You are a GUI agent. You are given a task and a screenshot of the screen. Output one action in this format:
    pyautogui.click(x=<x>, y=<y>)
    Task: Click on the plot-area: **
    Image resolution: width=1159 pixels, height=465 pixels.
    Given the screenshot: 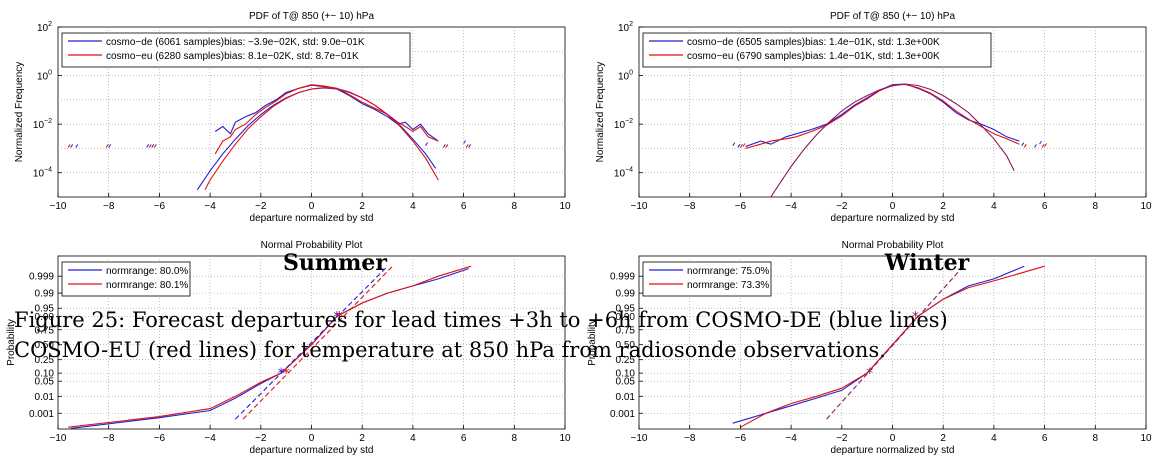 What is the action you would take?
    pyautogui.click(x=888, y=346)
    